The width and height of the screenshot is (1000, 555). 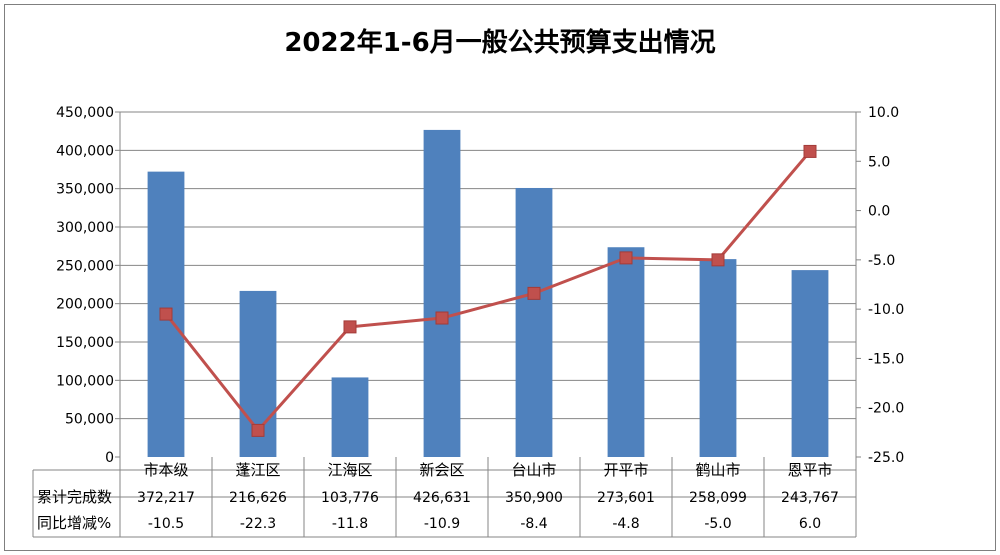 I want to click on table-cell: -11.8, so click(x=350, y=524).